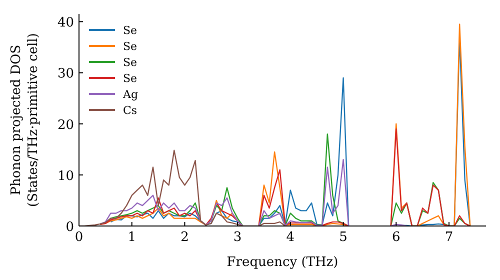  I want to click on y-tick-label: 40, so click(65, 23).